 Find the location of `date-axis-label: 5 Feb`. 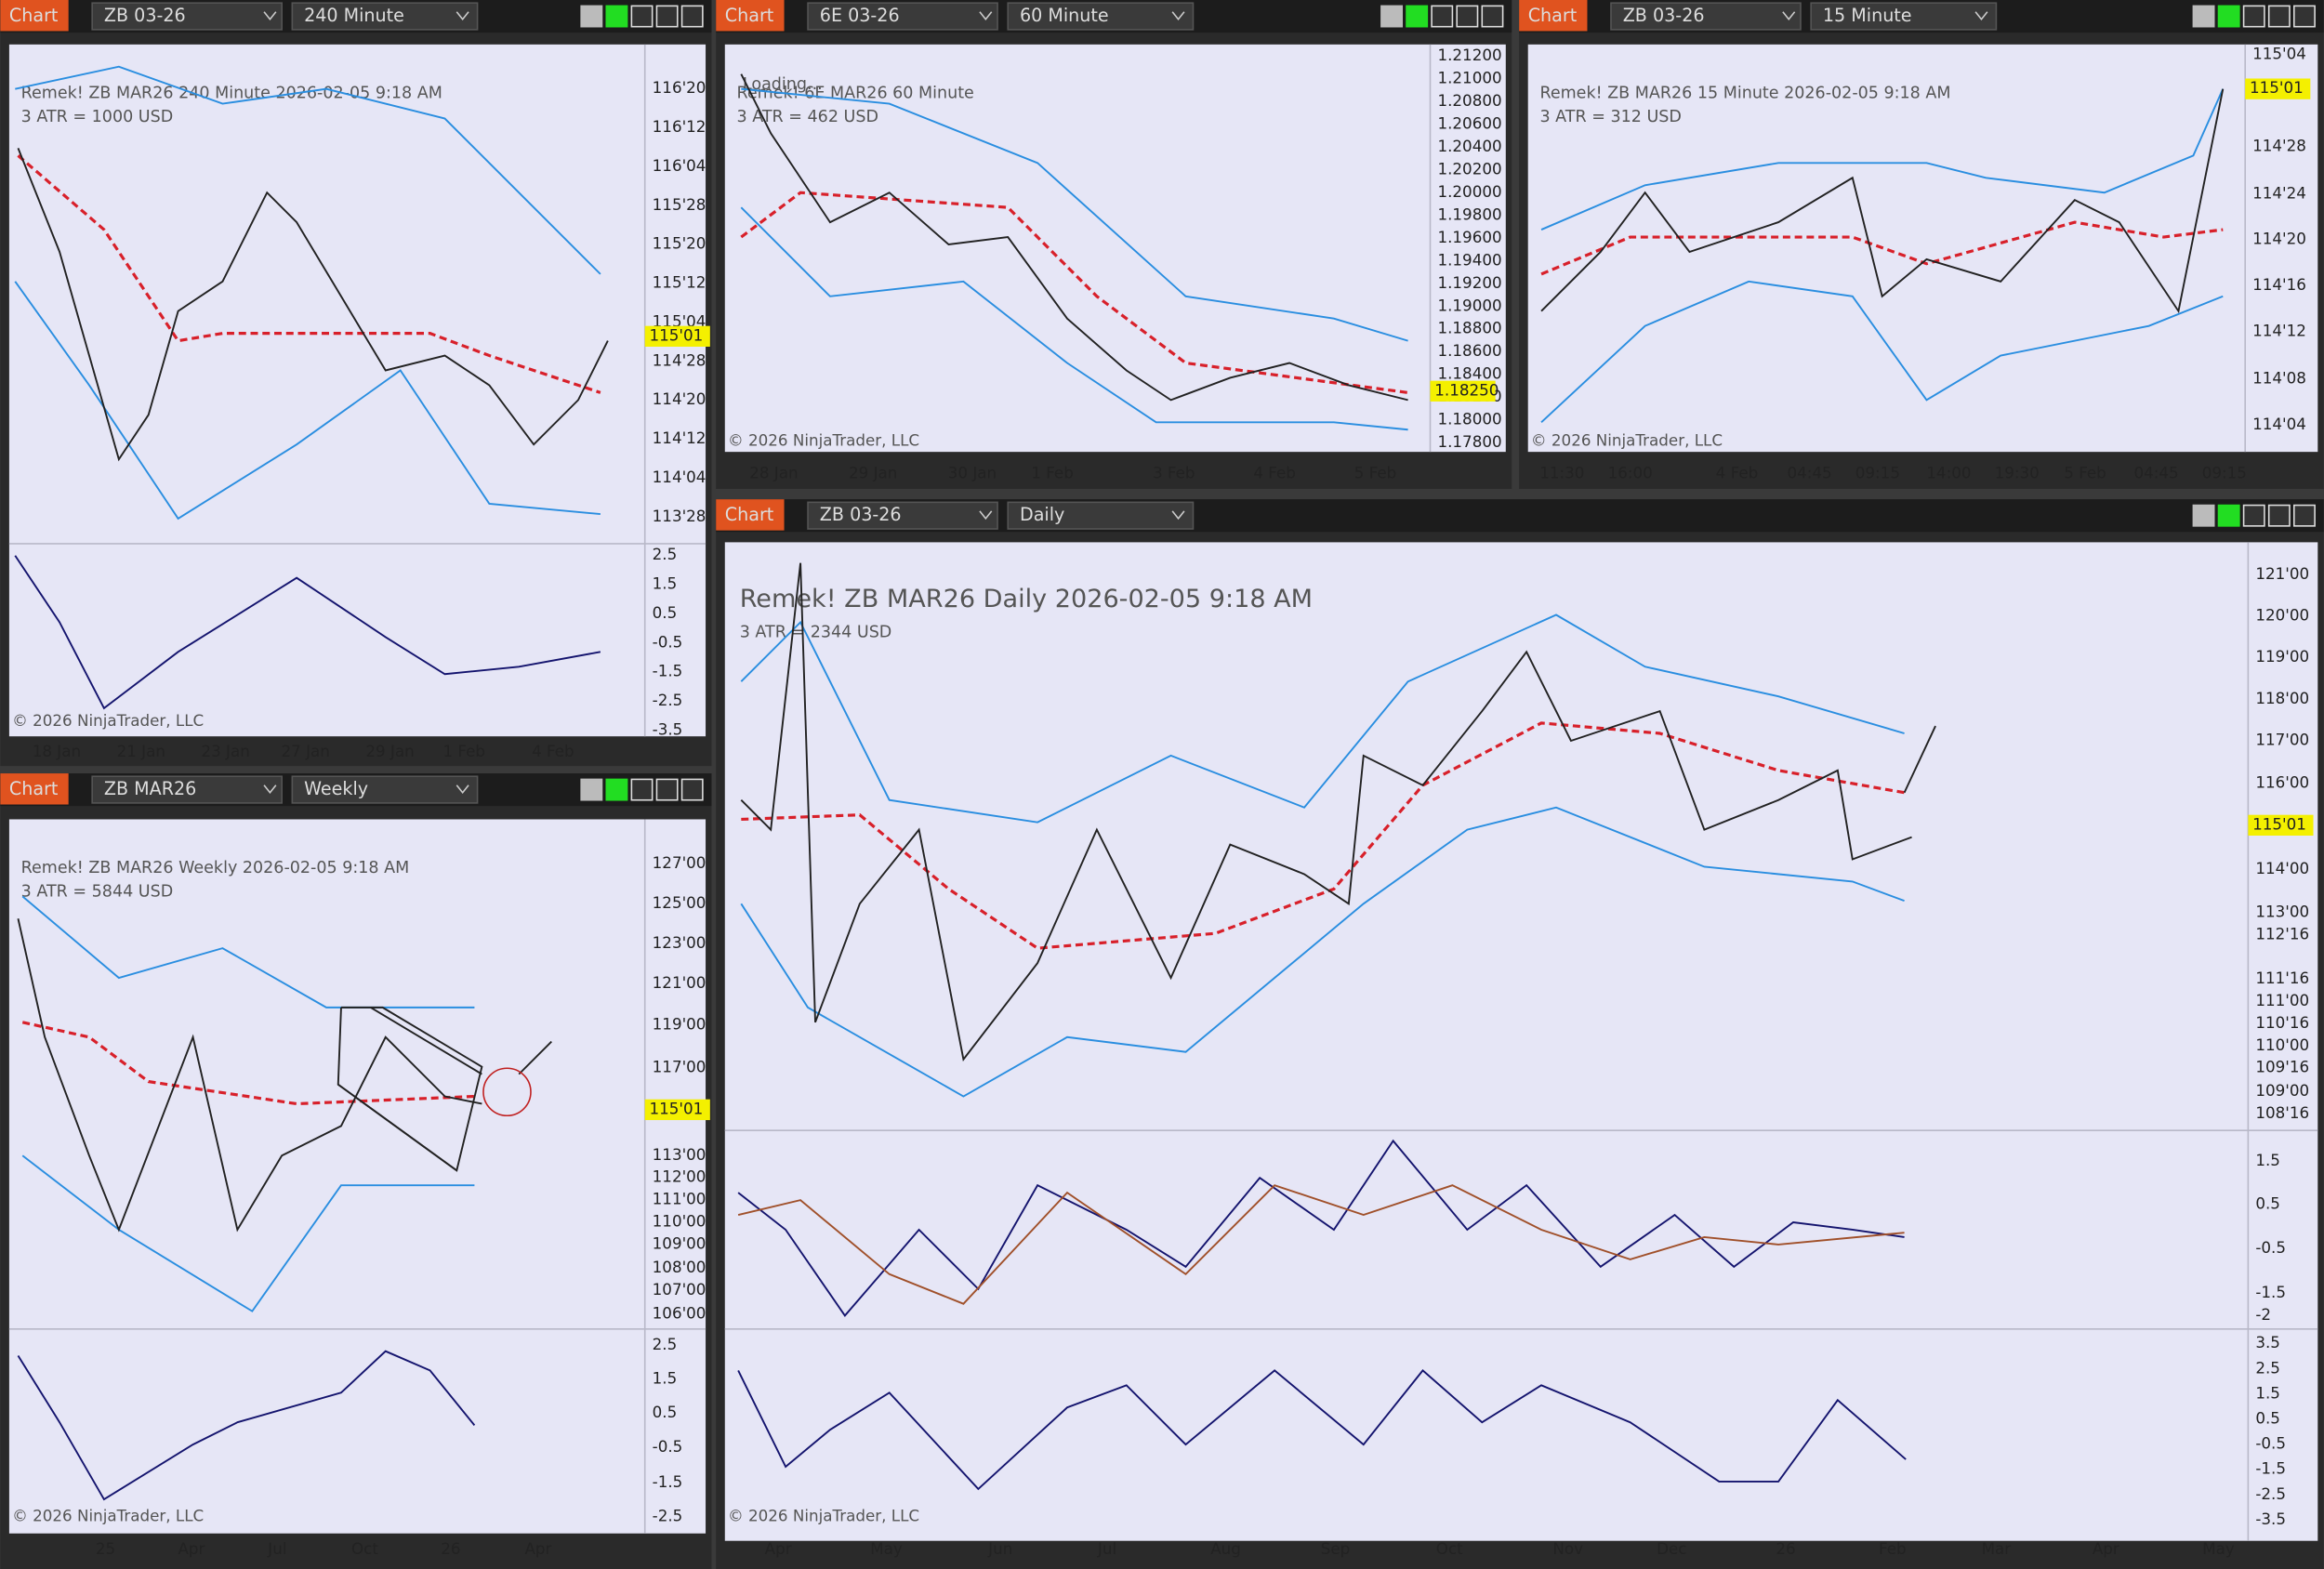

date-axis-label: 5 Feb is located at coordinates (1375, 473).